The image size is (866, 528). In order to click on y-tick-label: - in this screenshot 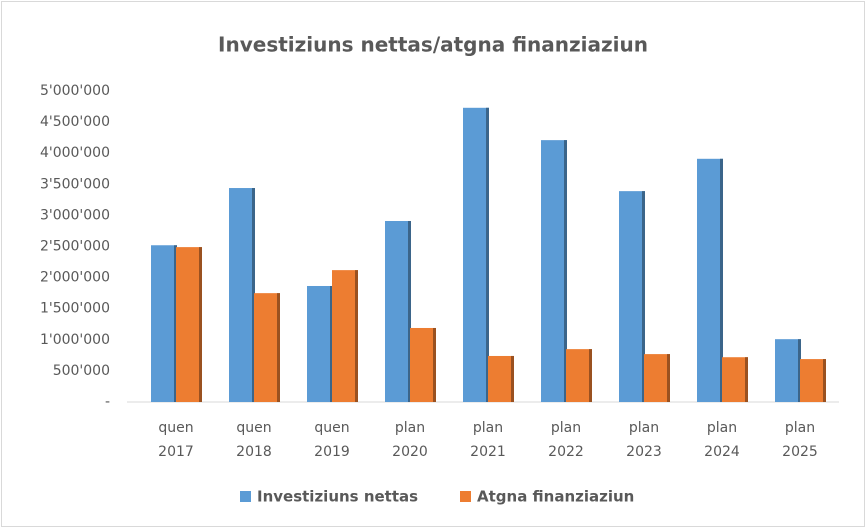, I will do `click(107, 402)`.